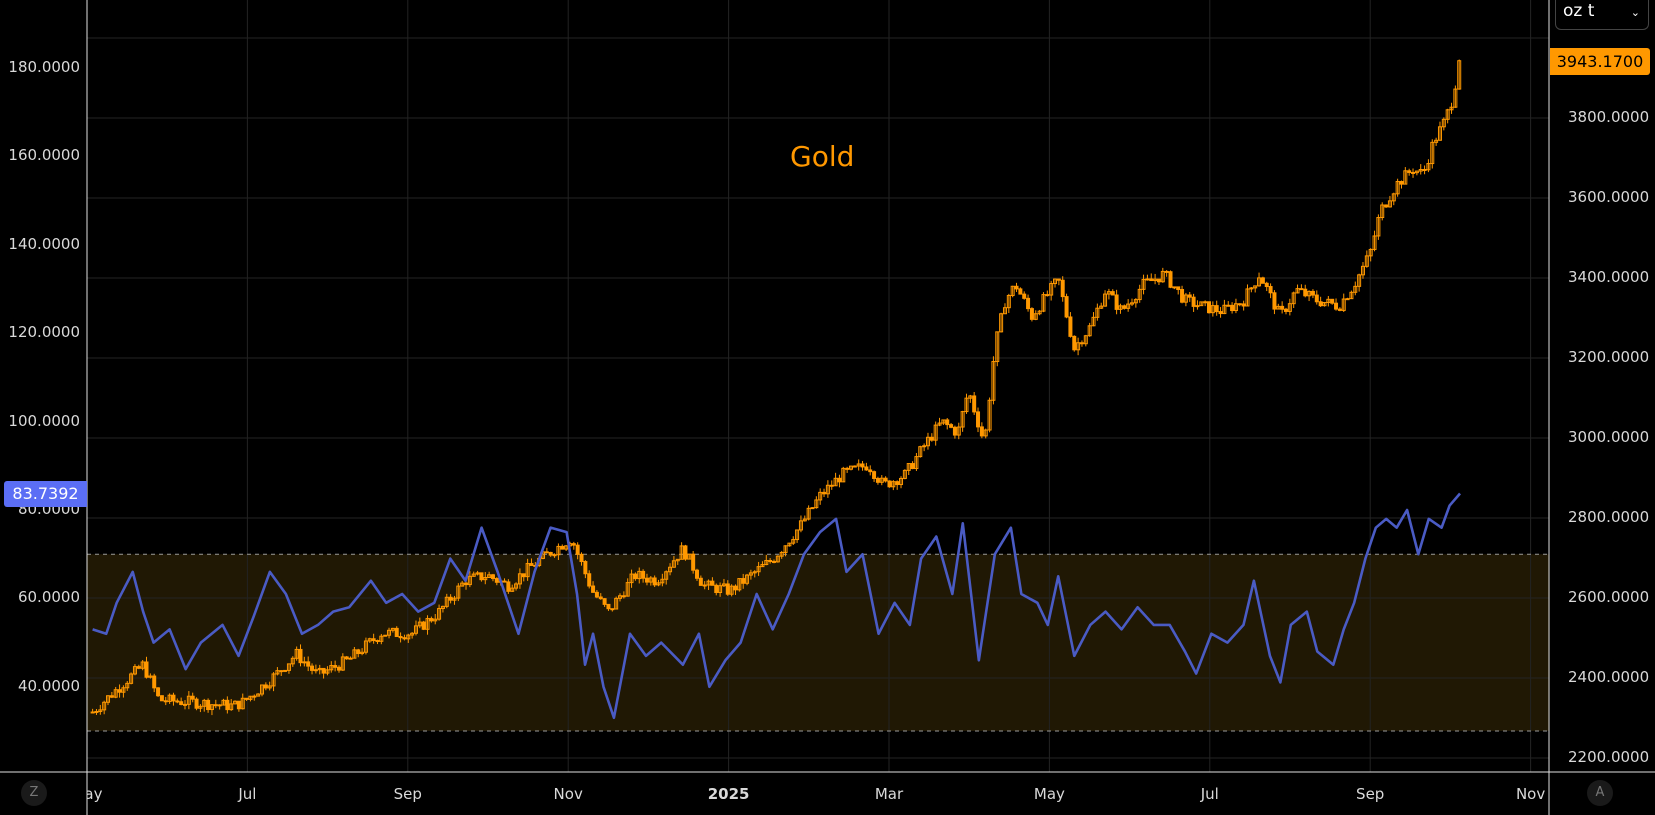 The image size is (1655, 815). What do you see at coordinates (45, 494) in the screenshot?
I see `rsi-value-label: 83.7392` at bounding box center [45, 494].